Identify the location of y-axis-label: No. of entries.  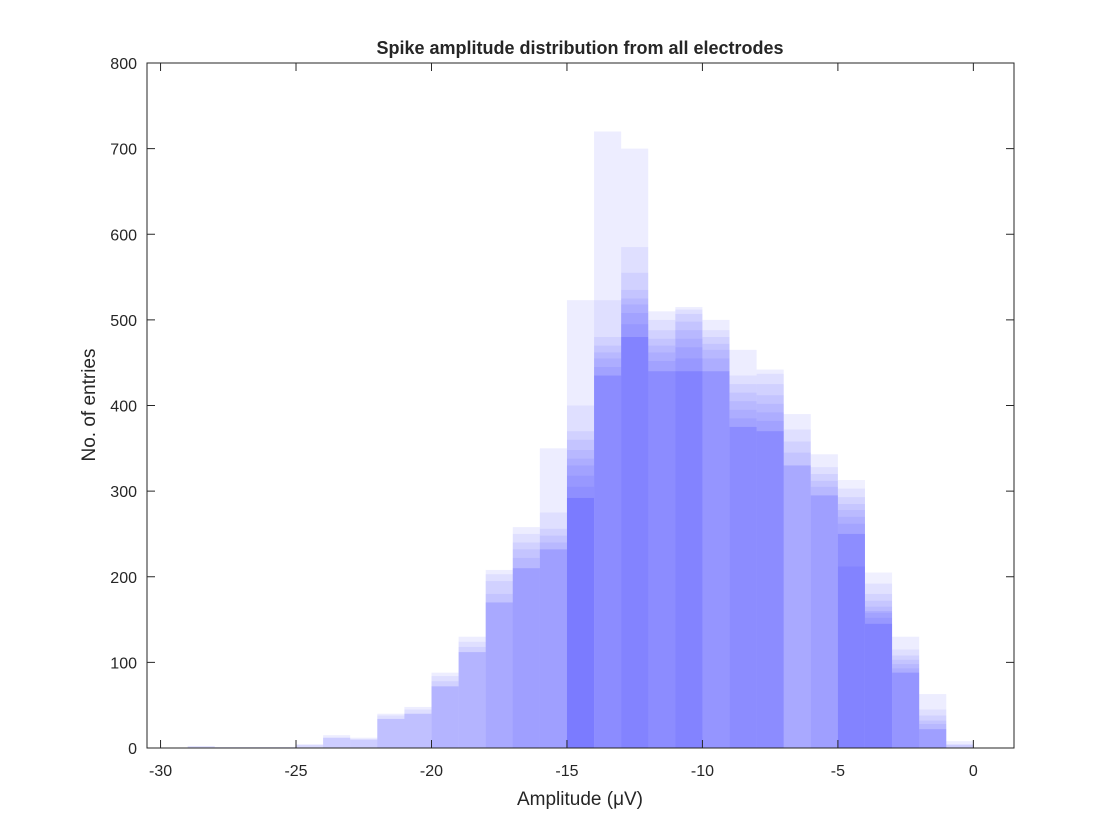
(89, 405).